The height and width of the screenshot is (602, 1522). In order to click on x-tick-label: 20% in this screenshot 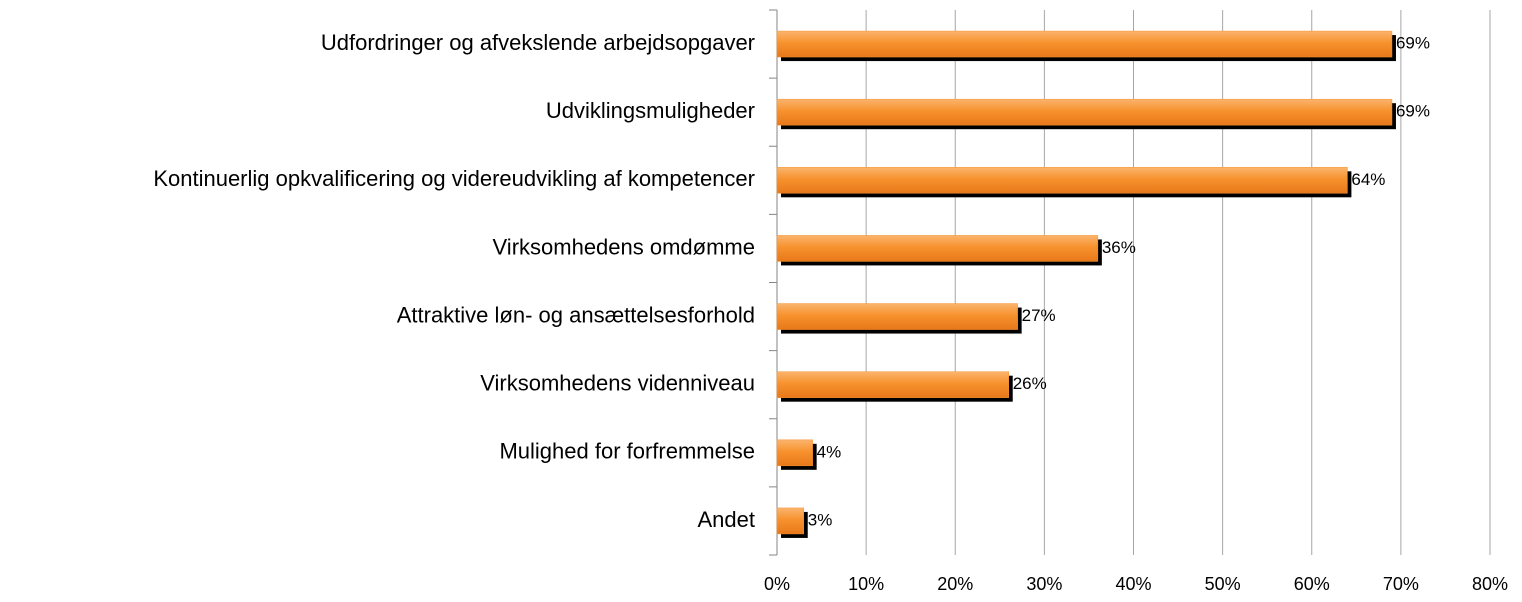, I will do `click(955, 584)`.